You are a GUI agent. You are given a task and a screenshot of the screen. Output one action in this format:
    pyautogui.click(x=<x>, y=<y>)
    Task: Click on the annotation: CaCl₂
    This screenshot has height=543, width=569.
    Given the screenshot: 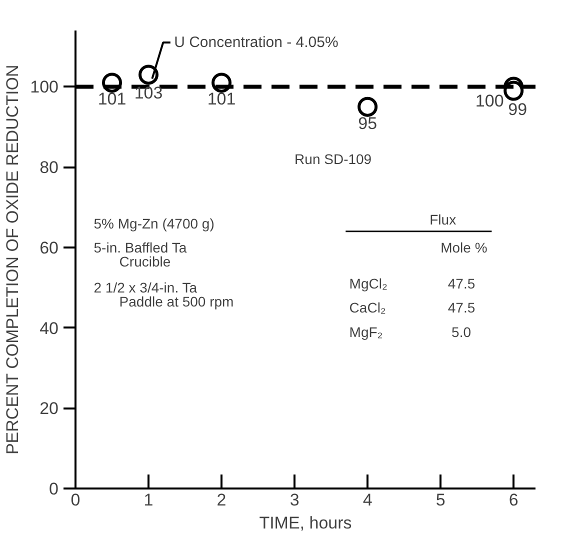 What is the action you would take?
    pyautogui.click(x=367, y=308)
    